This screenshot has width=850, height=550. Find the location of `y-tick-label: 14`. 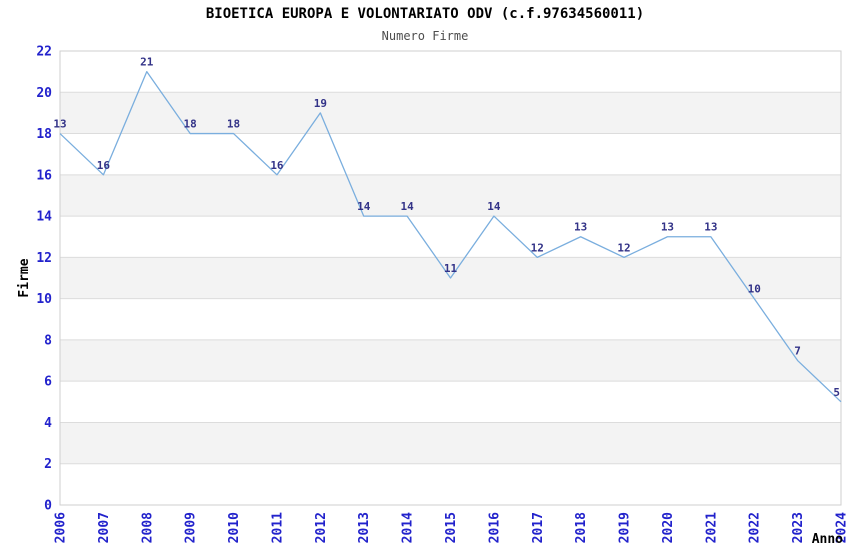

y-tick-label: 14 is located at coordinates (44, 217).